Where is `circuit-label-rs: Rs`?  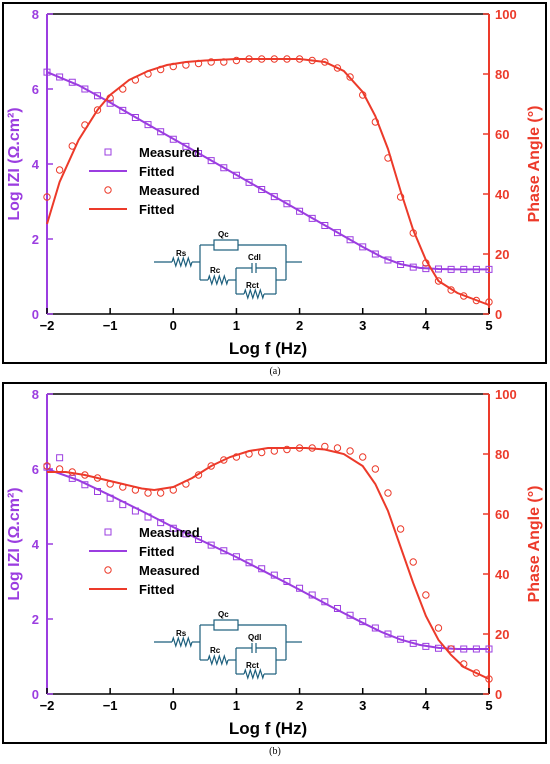 circuit-label-rs: Rs is located at coordinates (181, 633).